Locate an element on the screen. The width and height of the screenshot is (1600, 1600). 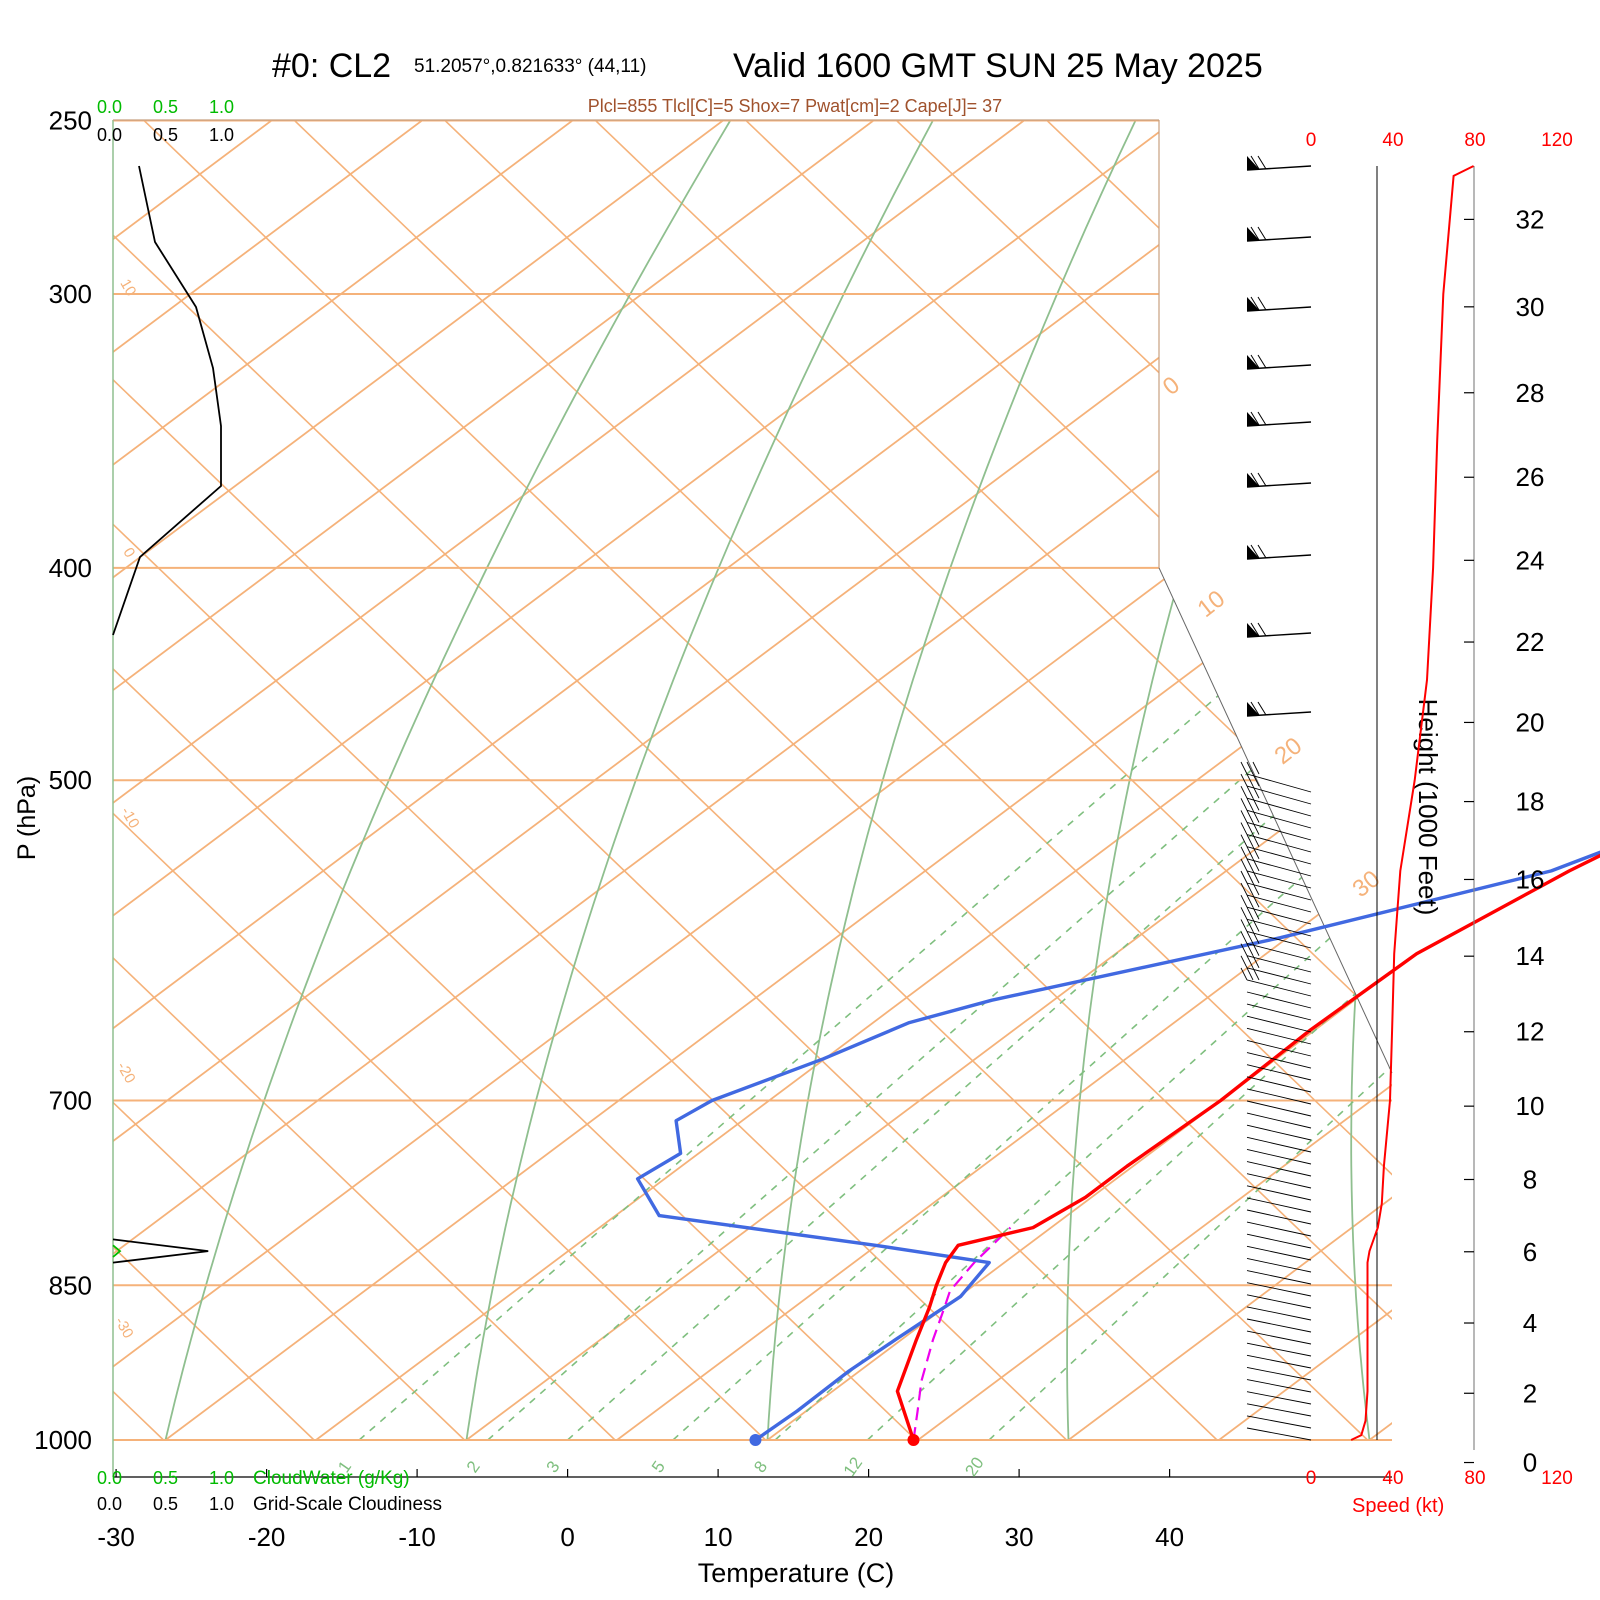
y-tick-label: 850 is located at coordinates (70, 1285).